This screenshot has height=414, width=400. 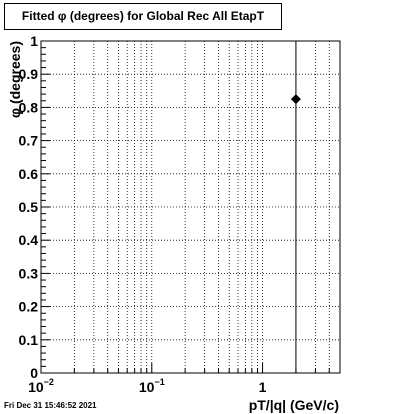 I want to click on y-tick-label: 0.4, so click(x=29, y=240).